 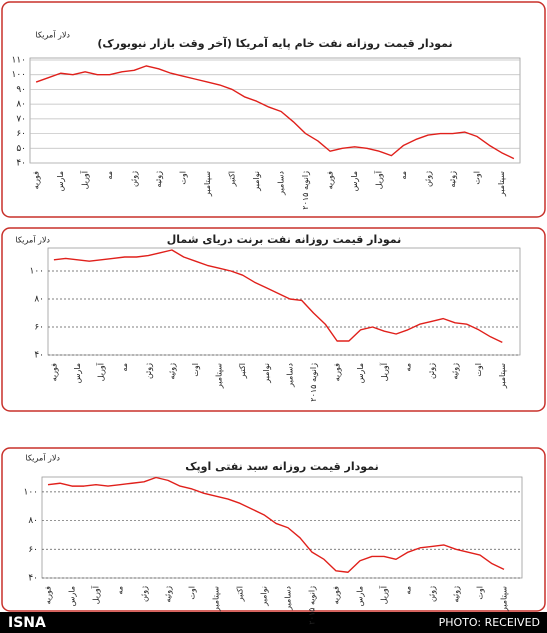 What do you see at coordinates (21, 149) in the screenshot?
I see `y-tick-label: ۵۰` at bounding box center [21, 149].